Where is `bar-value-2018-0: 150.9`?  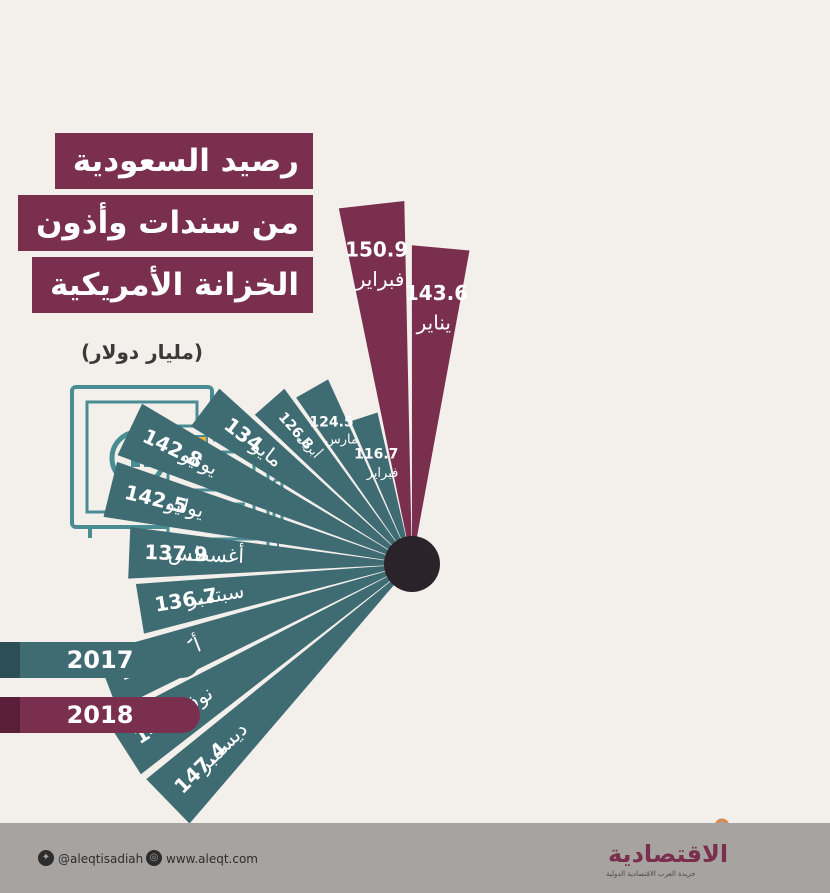
bar-value-2018-0: 150.9 is located at coordinates (376, 249).